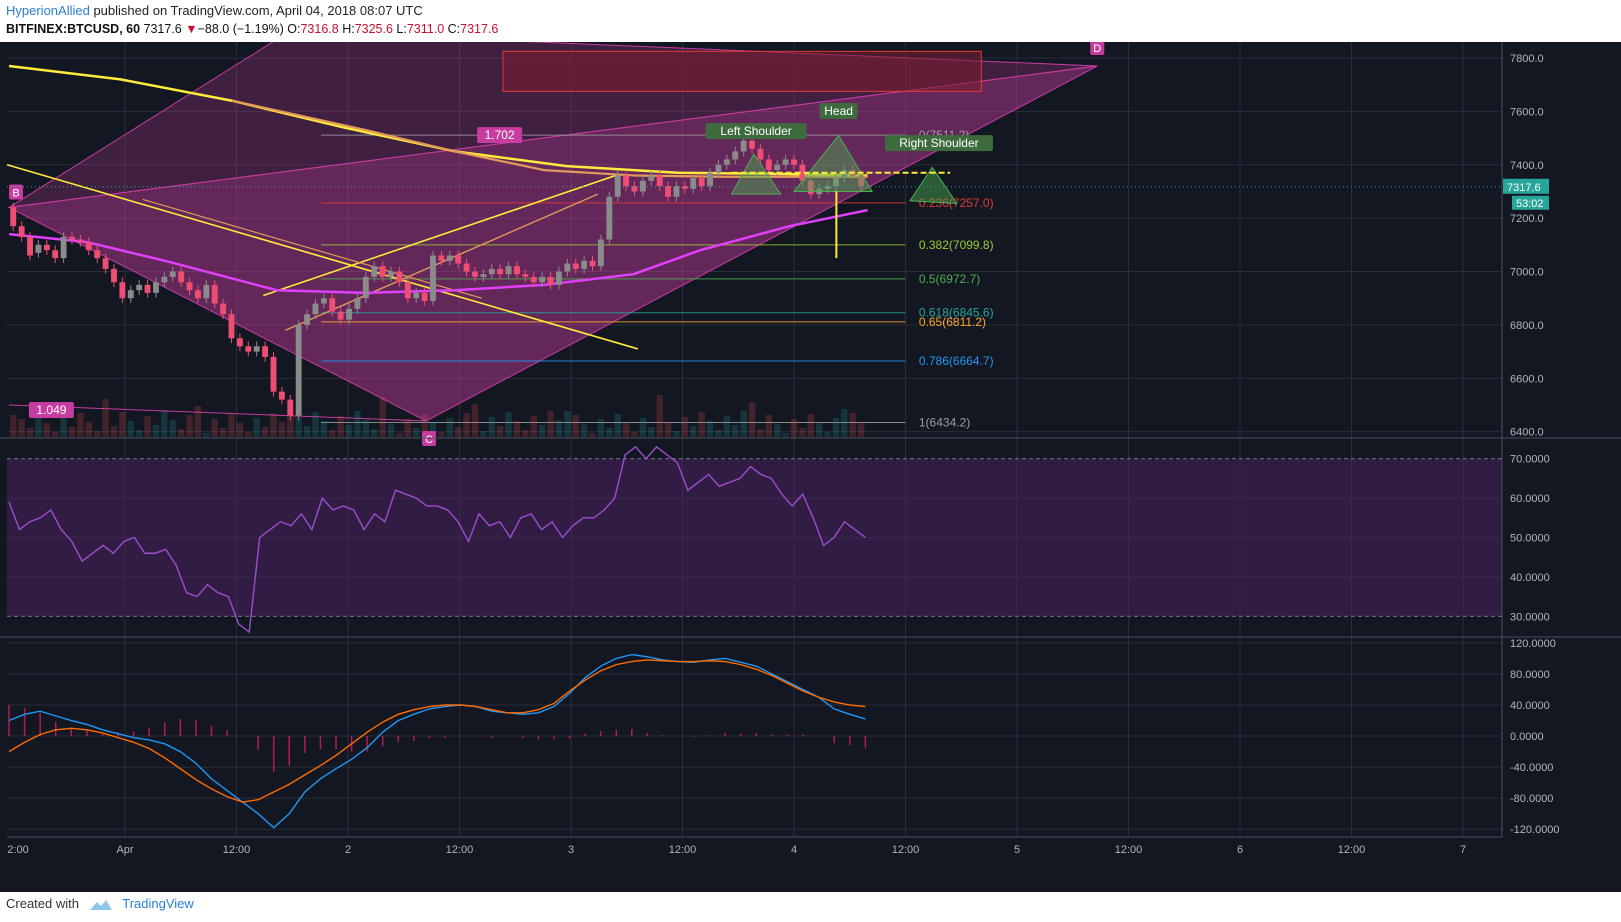 The image size is (1621, 922). Describe the element at coordinates (237, 850) in the screenshot. I see `x-tick-label: 12:00` at that location.